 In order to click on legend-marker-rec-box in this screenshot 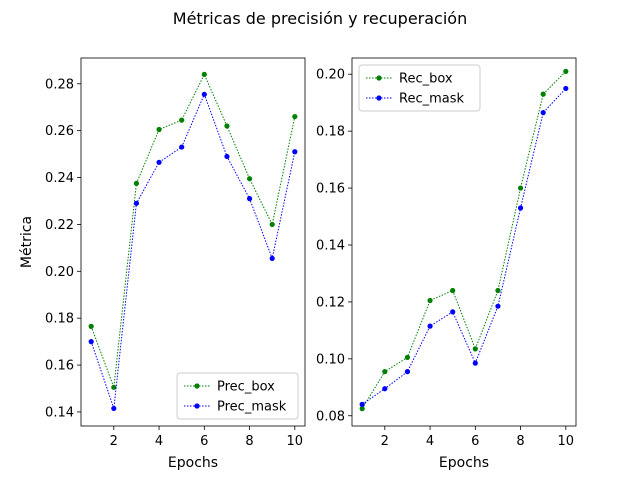, I will do `click(379, 78)`.